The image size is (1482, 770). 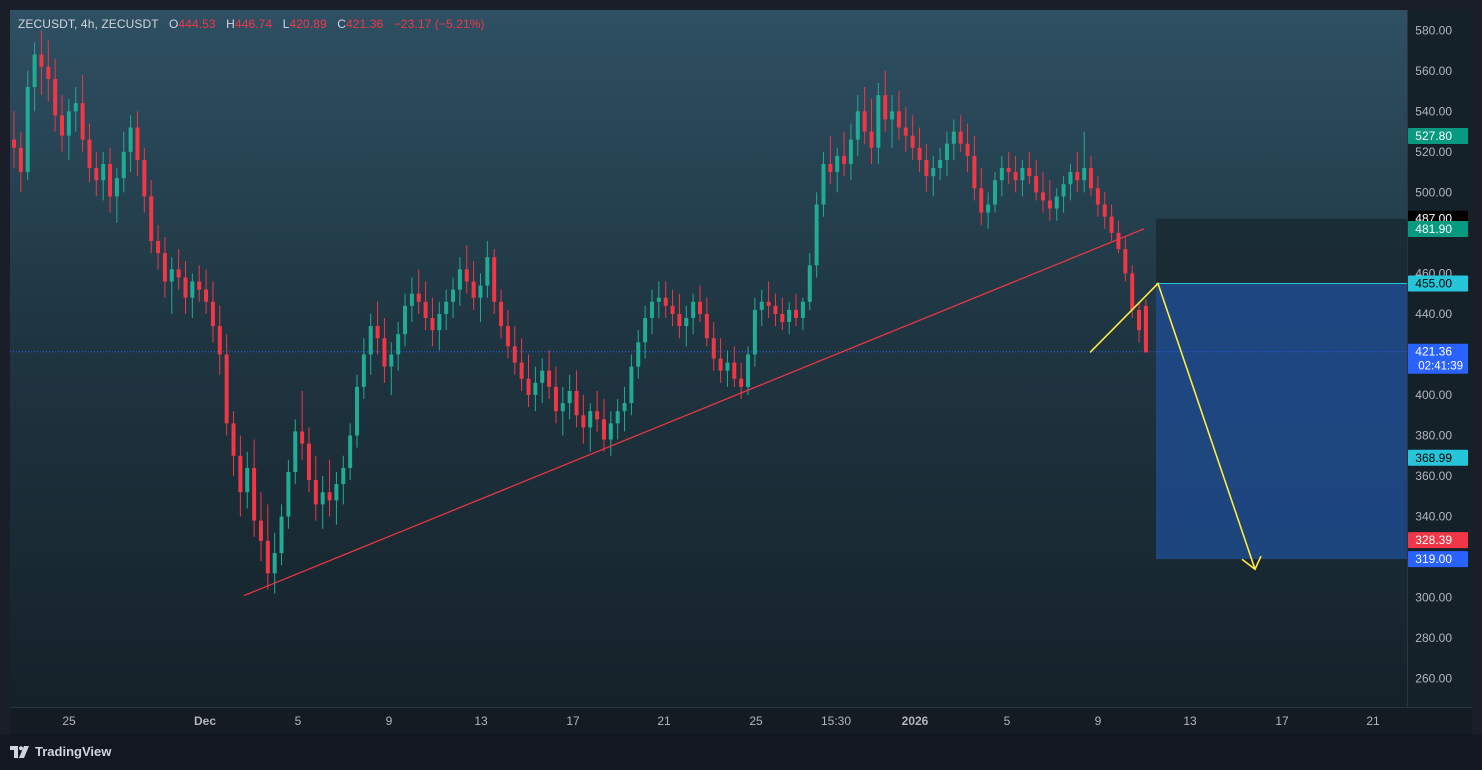 I want to click on tradingview-logo: TradingView, so click(x=60, y=751).